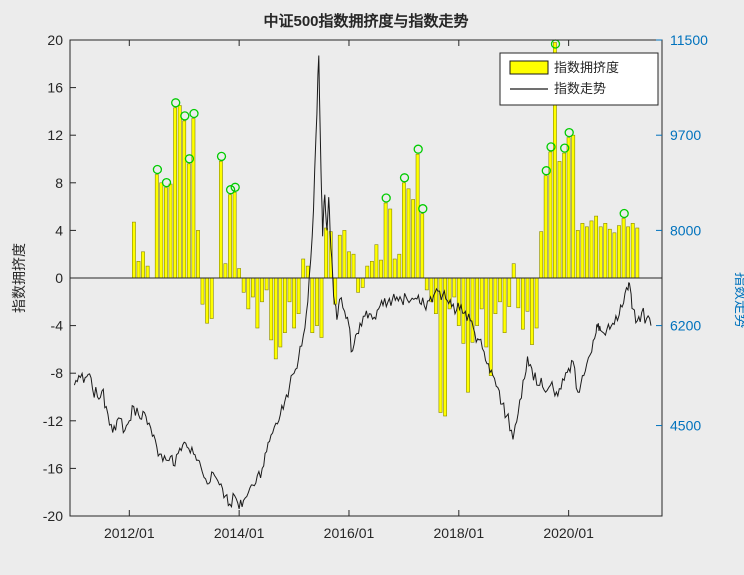 The image size is (744, 575). Describe the element at coordinates (59, 230) in the screenshot. I see `y-tick-label: 4` at that location.